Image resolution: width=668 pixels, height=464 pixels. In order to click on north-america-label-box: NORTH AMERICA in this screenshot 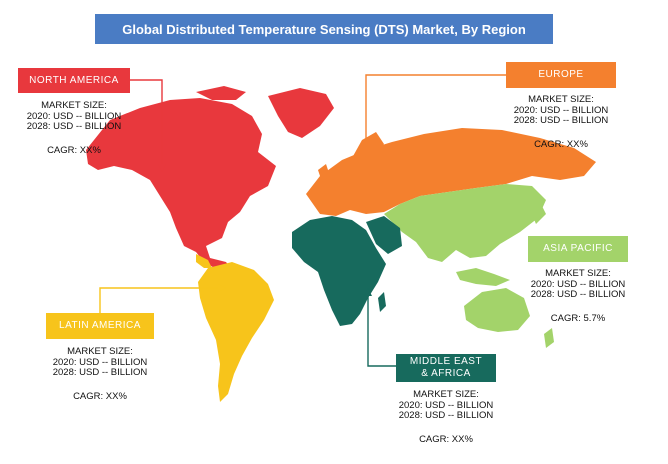, I will do `click(74, 80)`.